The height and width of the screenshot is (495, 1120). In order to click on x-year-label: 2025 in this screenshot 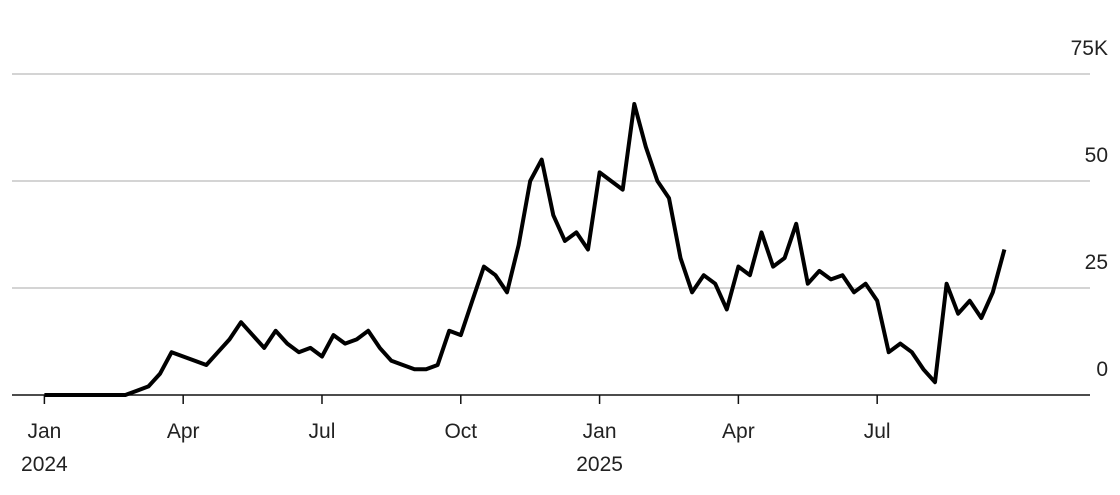, I will do `click(599, 464)`.